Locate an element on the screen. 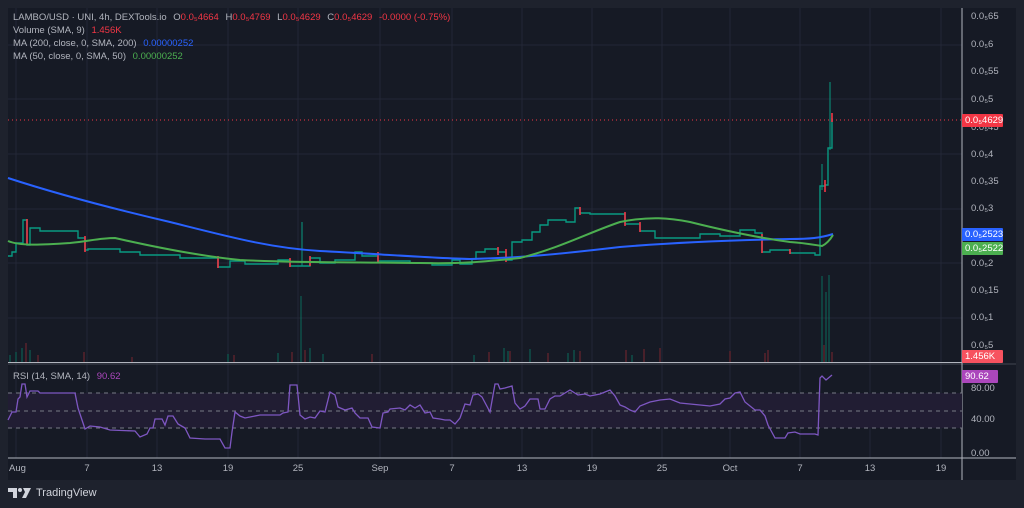 Image resolution: width=1024 pixels, height=508 pixels. ma200-line is located at coordinates (420, 219).